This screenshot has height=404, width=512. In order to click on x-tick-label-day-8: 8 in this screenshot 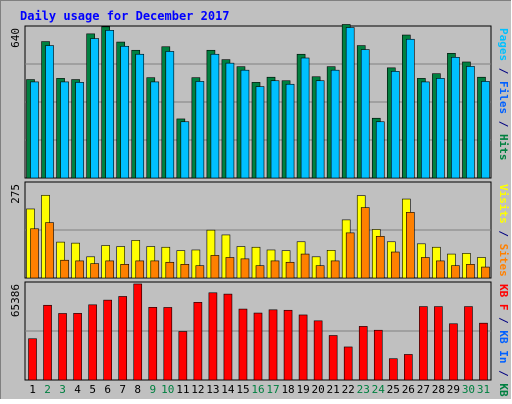, I will do `click(137, 389)`.